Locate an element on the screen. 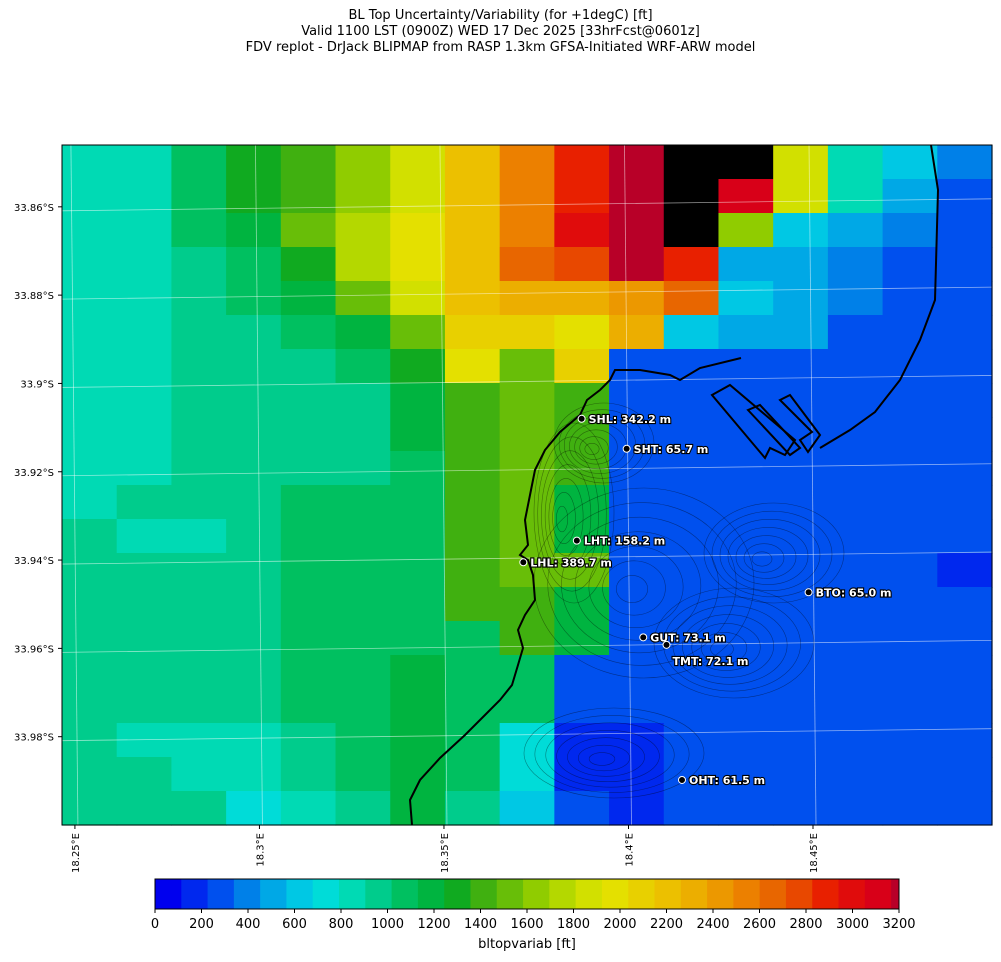 The width and height of the screenshot is (1001, 962). station-label-oht: OHT: 61.5 m is located at coordinates (727, 780).